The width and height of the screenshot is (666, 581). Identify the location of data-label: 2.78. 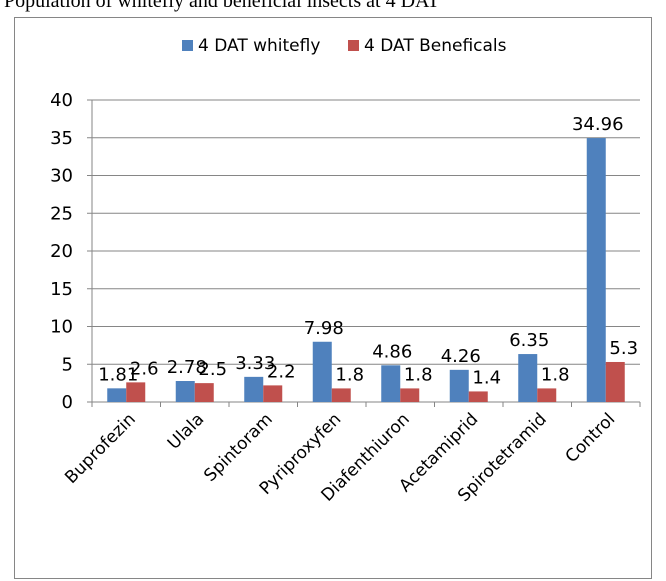
(187, 367).